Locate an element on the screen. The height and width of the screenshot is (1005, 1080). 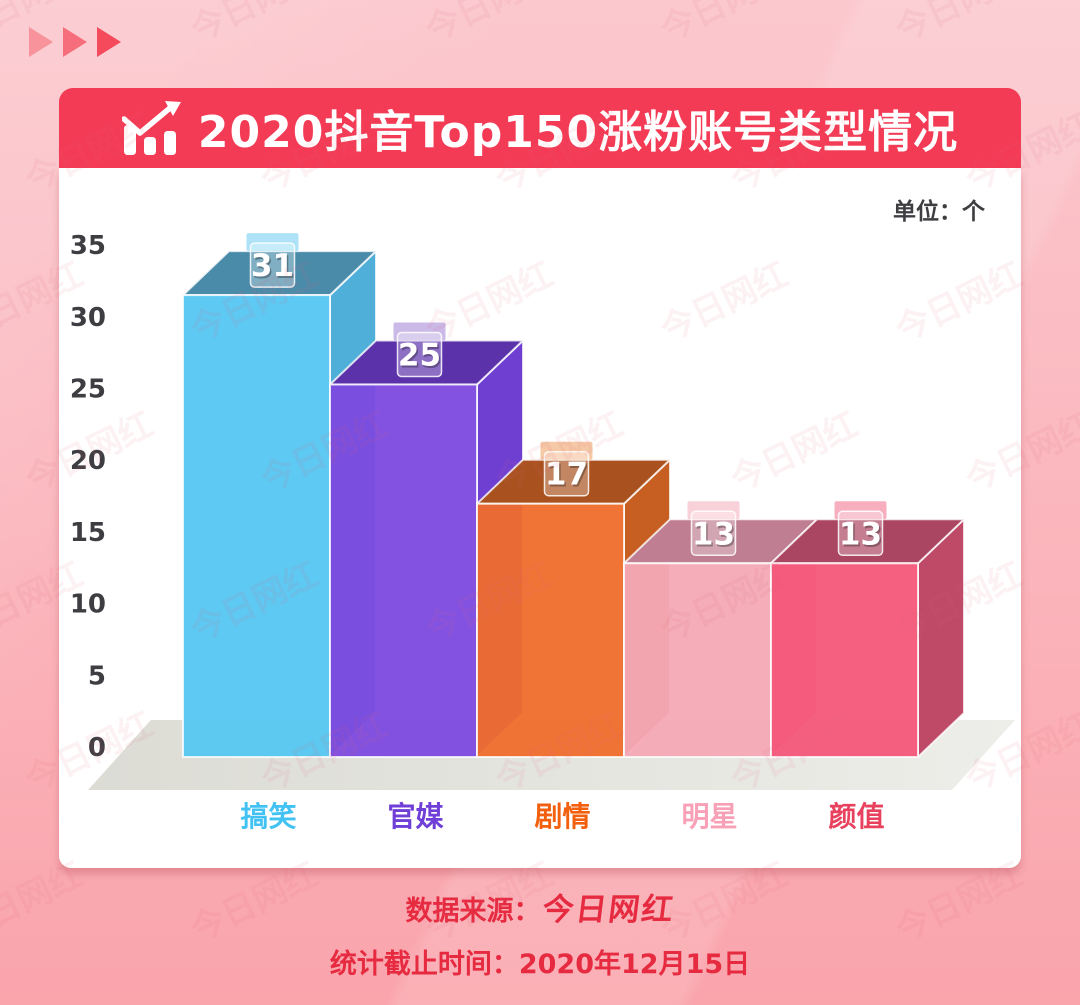
y-axis-tick: 20 is located at coordinates (88, 461).